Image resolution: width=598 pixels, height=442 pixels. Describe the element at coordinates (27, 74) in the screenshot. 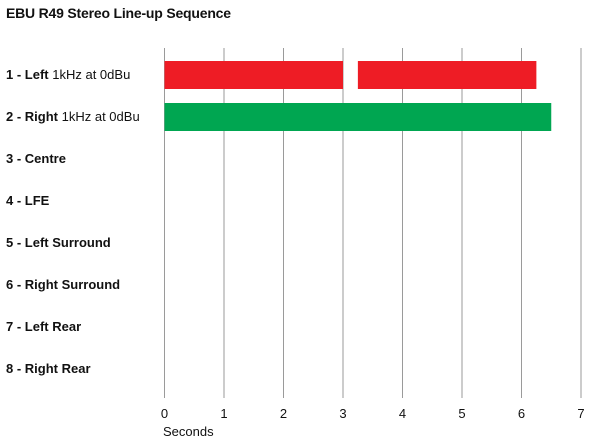

I see `row-label-name: 1 - Left` at that location.